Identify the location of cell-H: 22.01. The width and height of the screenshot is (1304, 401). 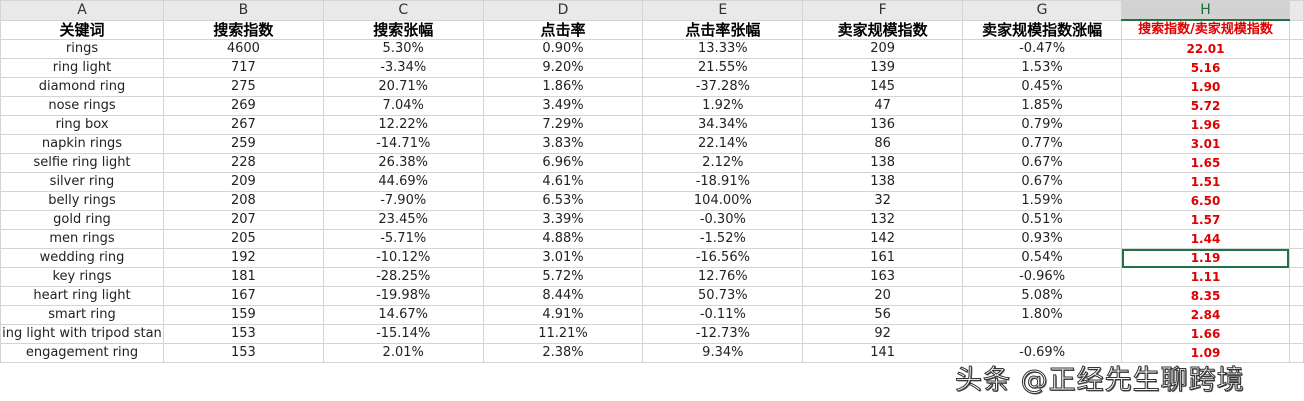
(1205, 49).